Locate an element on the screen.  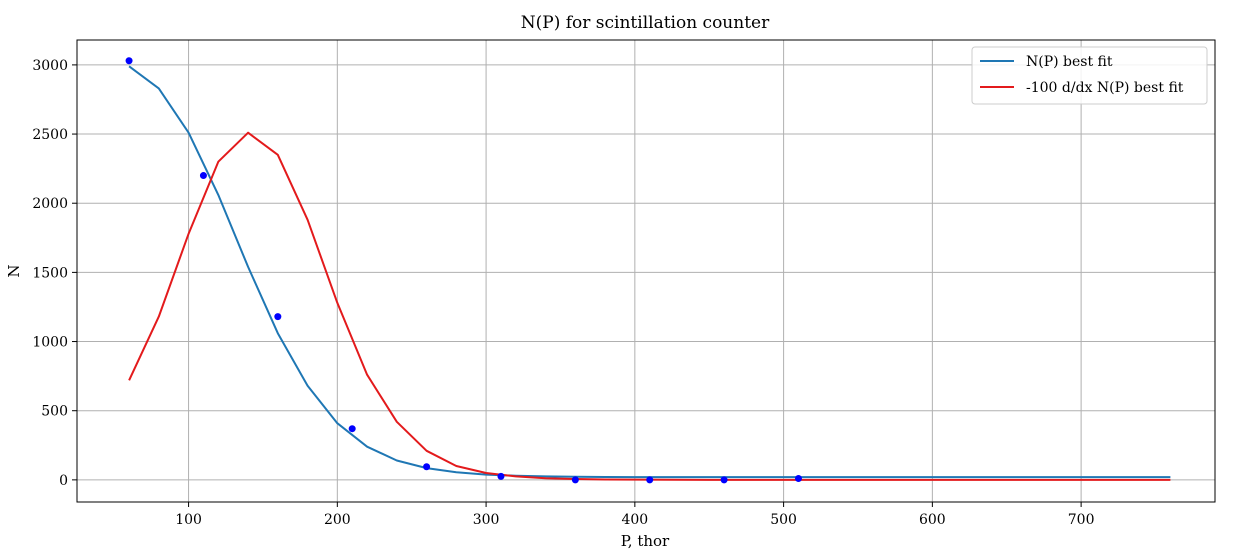
legend: N(P) best fit -100 d/dx N(P) best fit is located at coordinates (1089, 75).